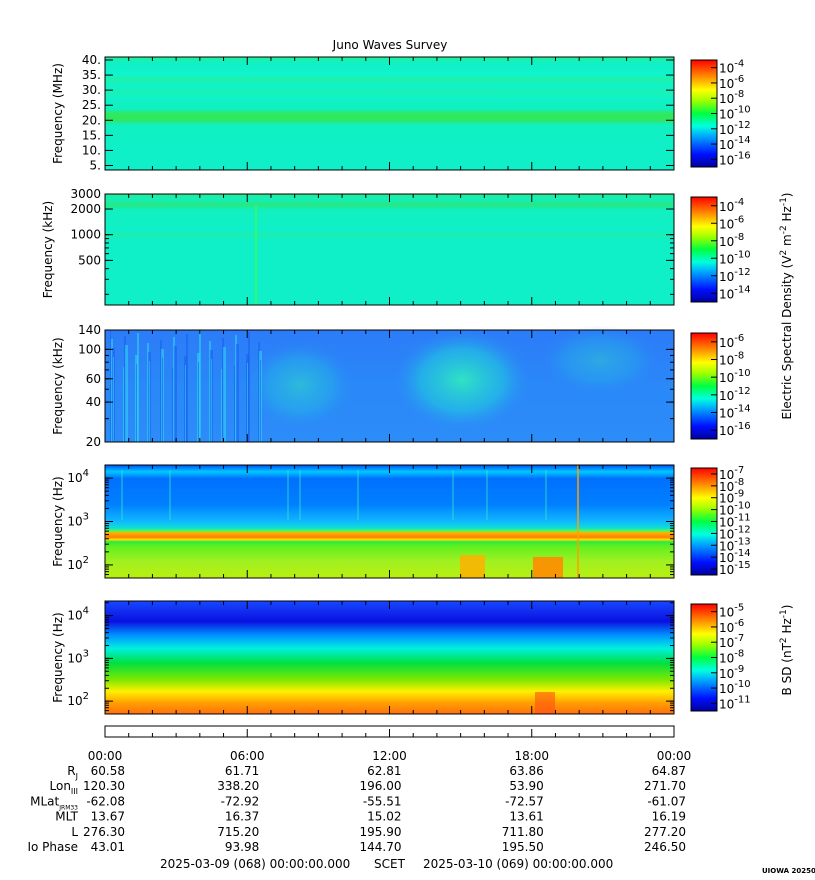 This screenshot has height=880, width=815. I want to click on ephemeris-label: L, so click(74, 832).